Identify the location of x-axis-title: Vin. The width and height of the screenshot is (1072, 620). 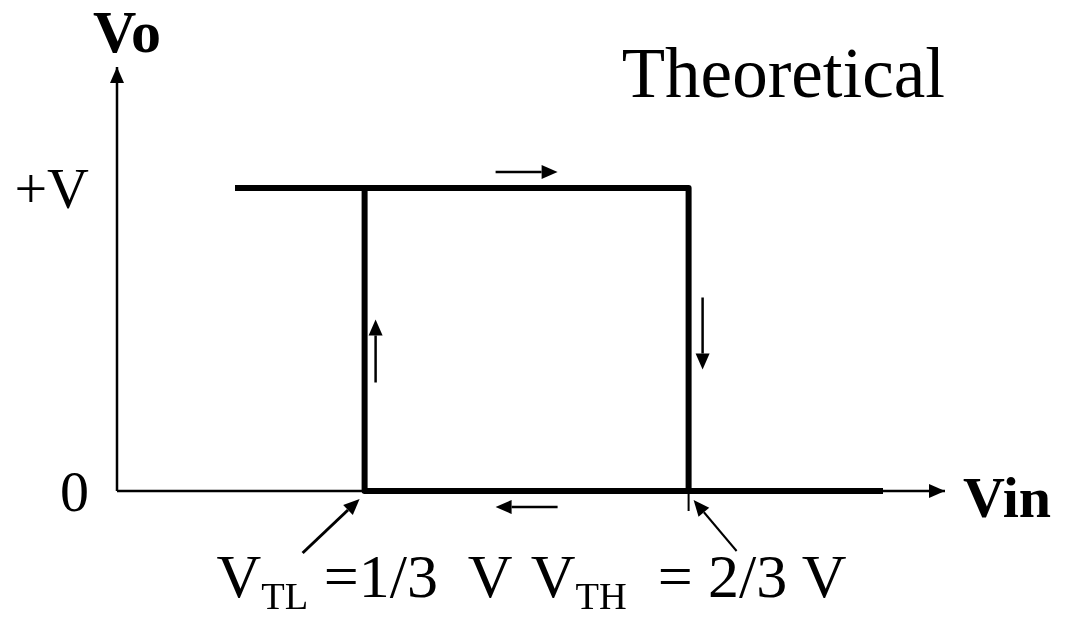
(1007, 497).